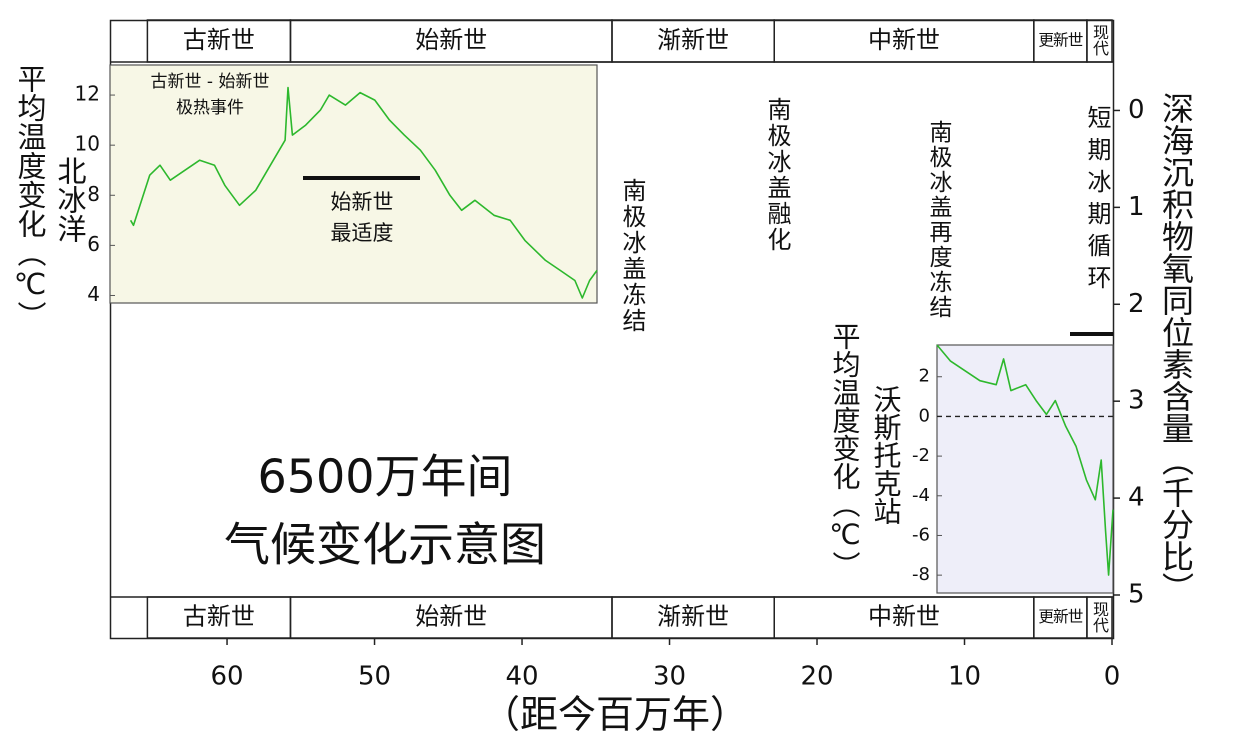 Image resolution: width=1235 pixels, height=754 pixels. What do you see at coordinates (886, 455) in the screenshot?
I see `inset-location: 沃斯托克站` at bounding box center [886, 455].